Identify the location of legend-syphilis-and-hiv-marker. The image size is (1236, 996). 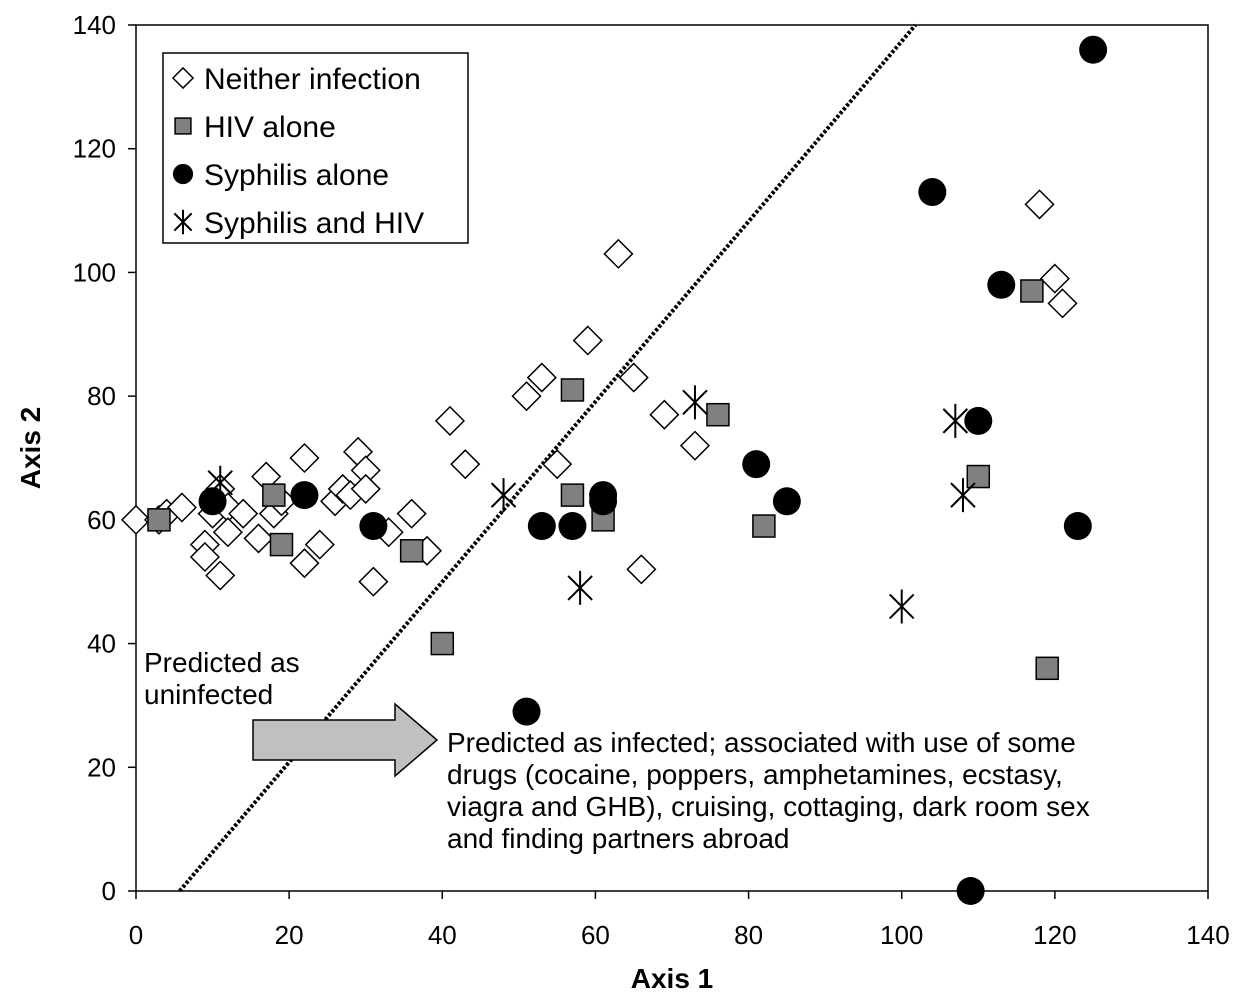
(183, 222).